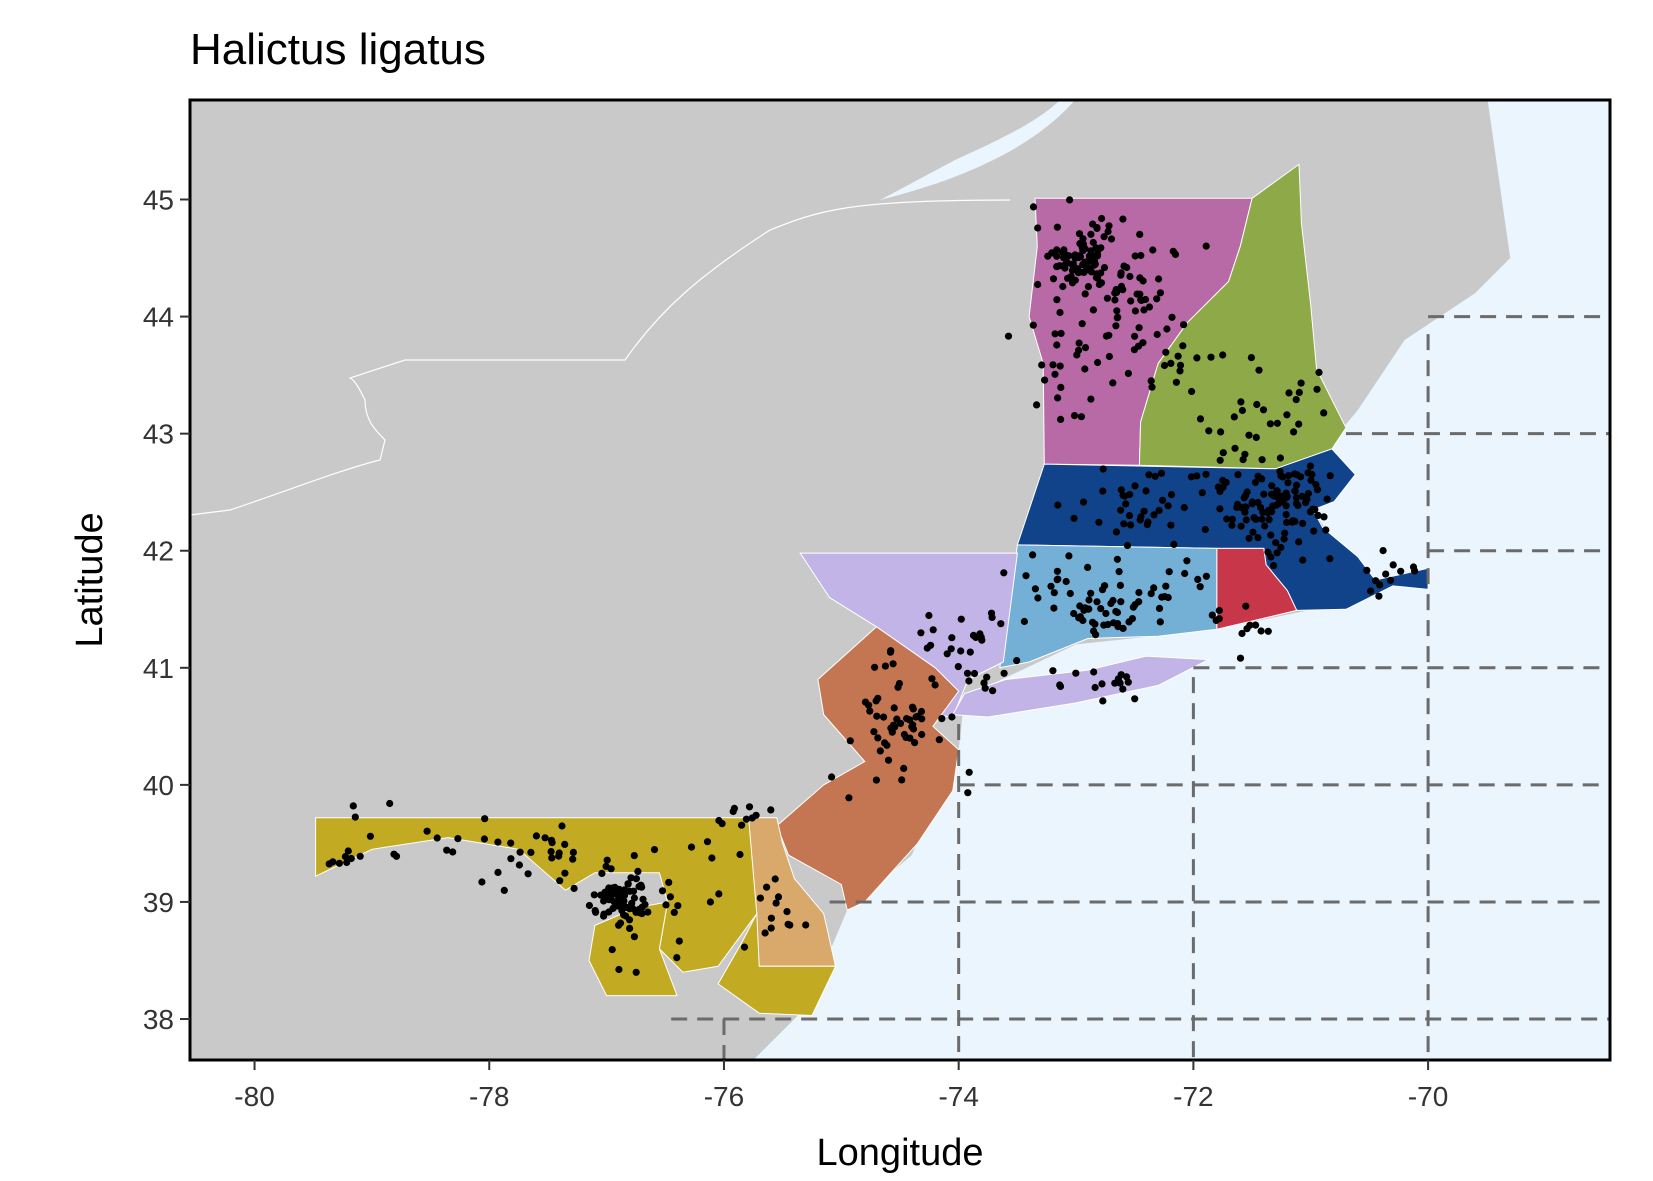 The width and height of the screenshot is (1653, 1181). I want to click on x-tick-label: -76, so click(724, 1096).